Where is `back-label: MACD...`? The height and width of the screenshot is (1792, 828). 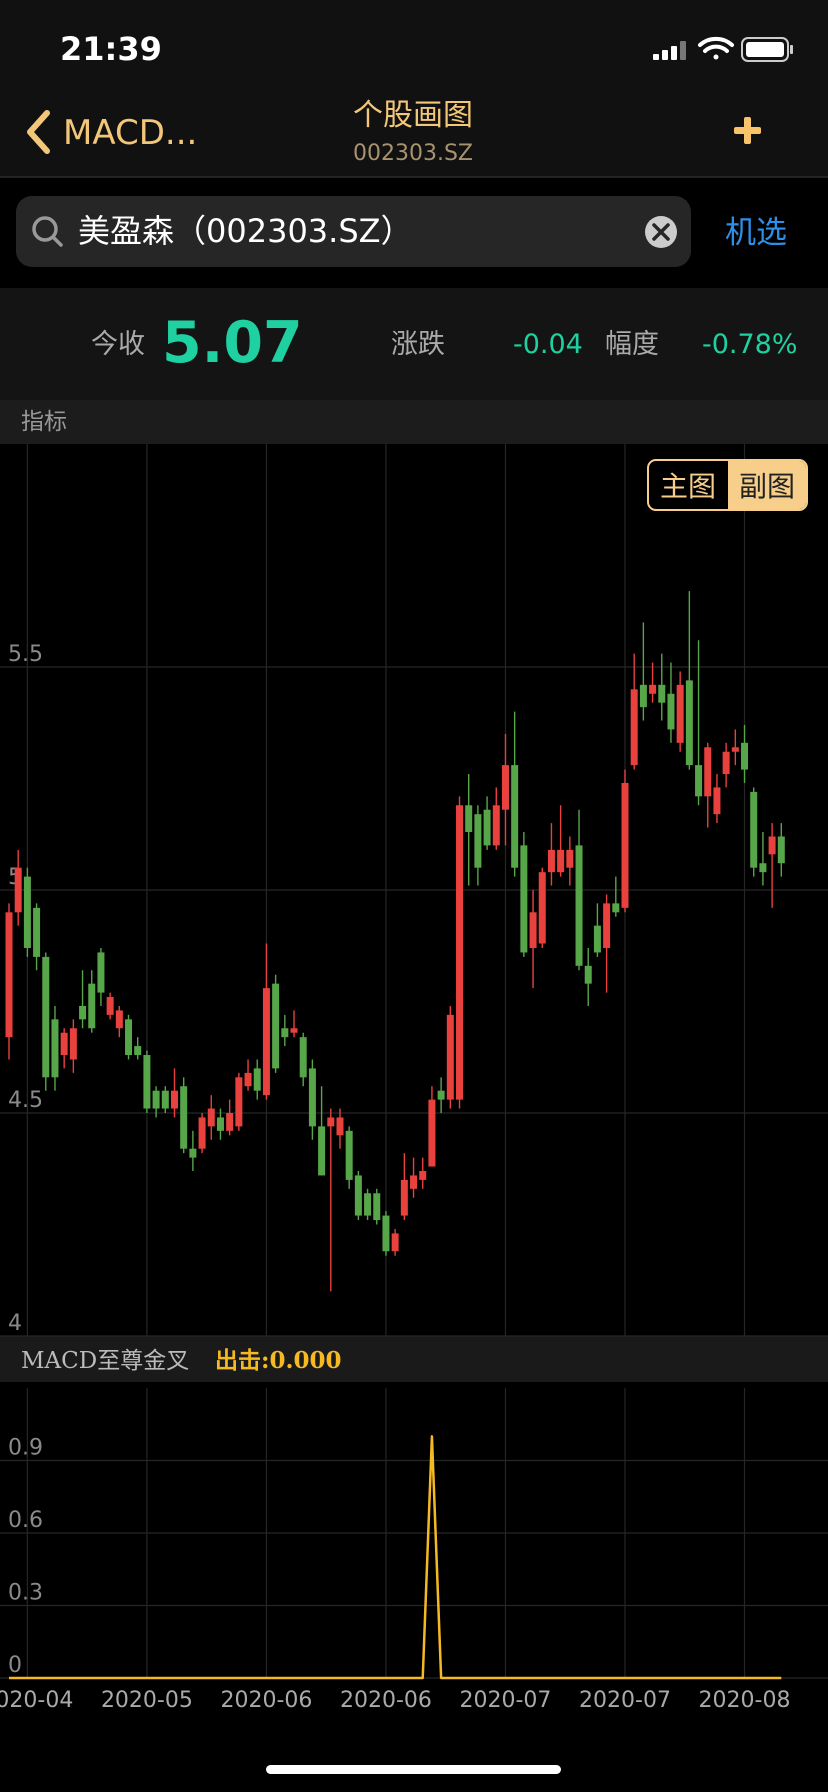
back-label: MACD... is located at coordinates (130, 133).